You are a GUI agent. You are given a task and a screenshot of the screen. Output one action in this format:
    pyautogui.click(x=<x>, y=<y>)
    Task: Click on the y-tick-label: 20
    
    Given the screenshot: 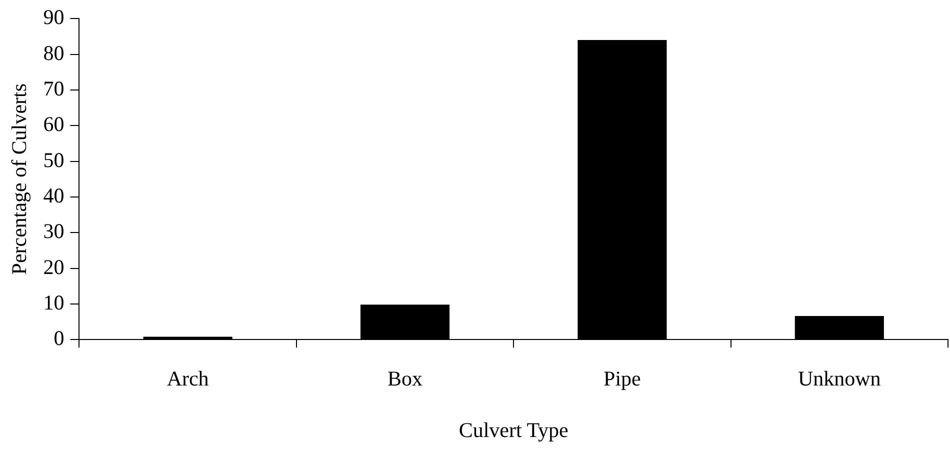 What is the action you would take?
    pyautogui.click(x=53, y=266)
    